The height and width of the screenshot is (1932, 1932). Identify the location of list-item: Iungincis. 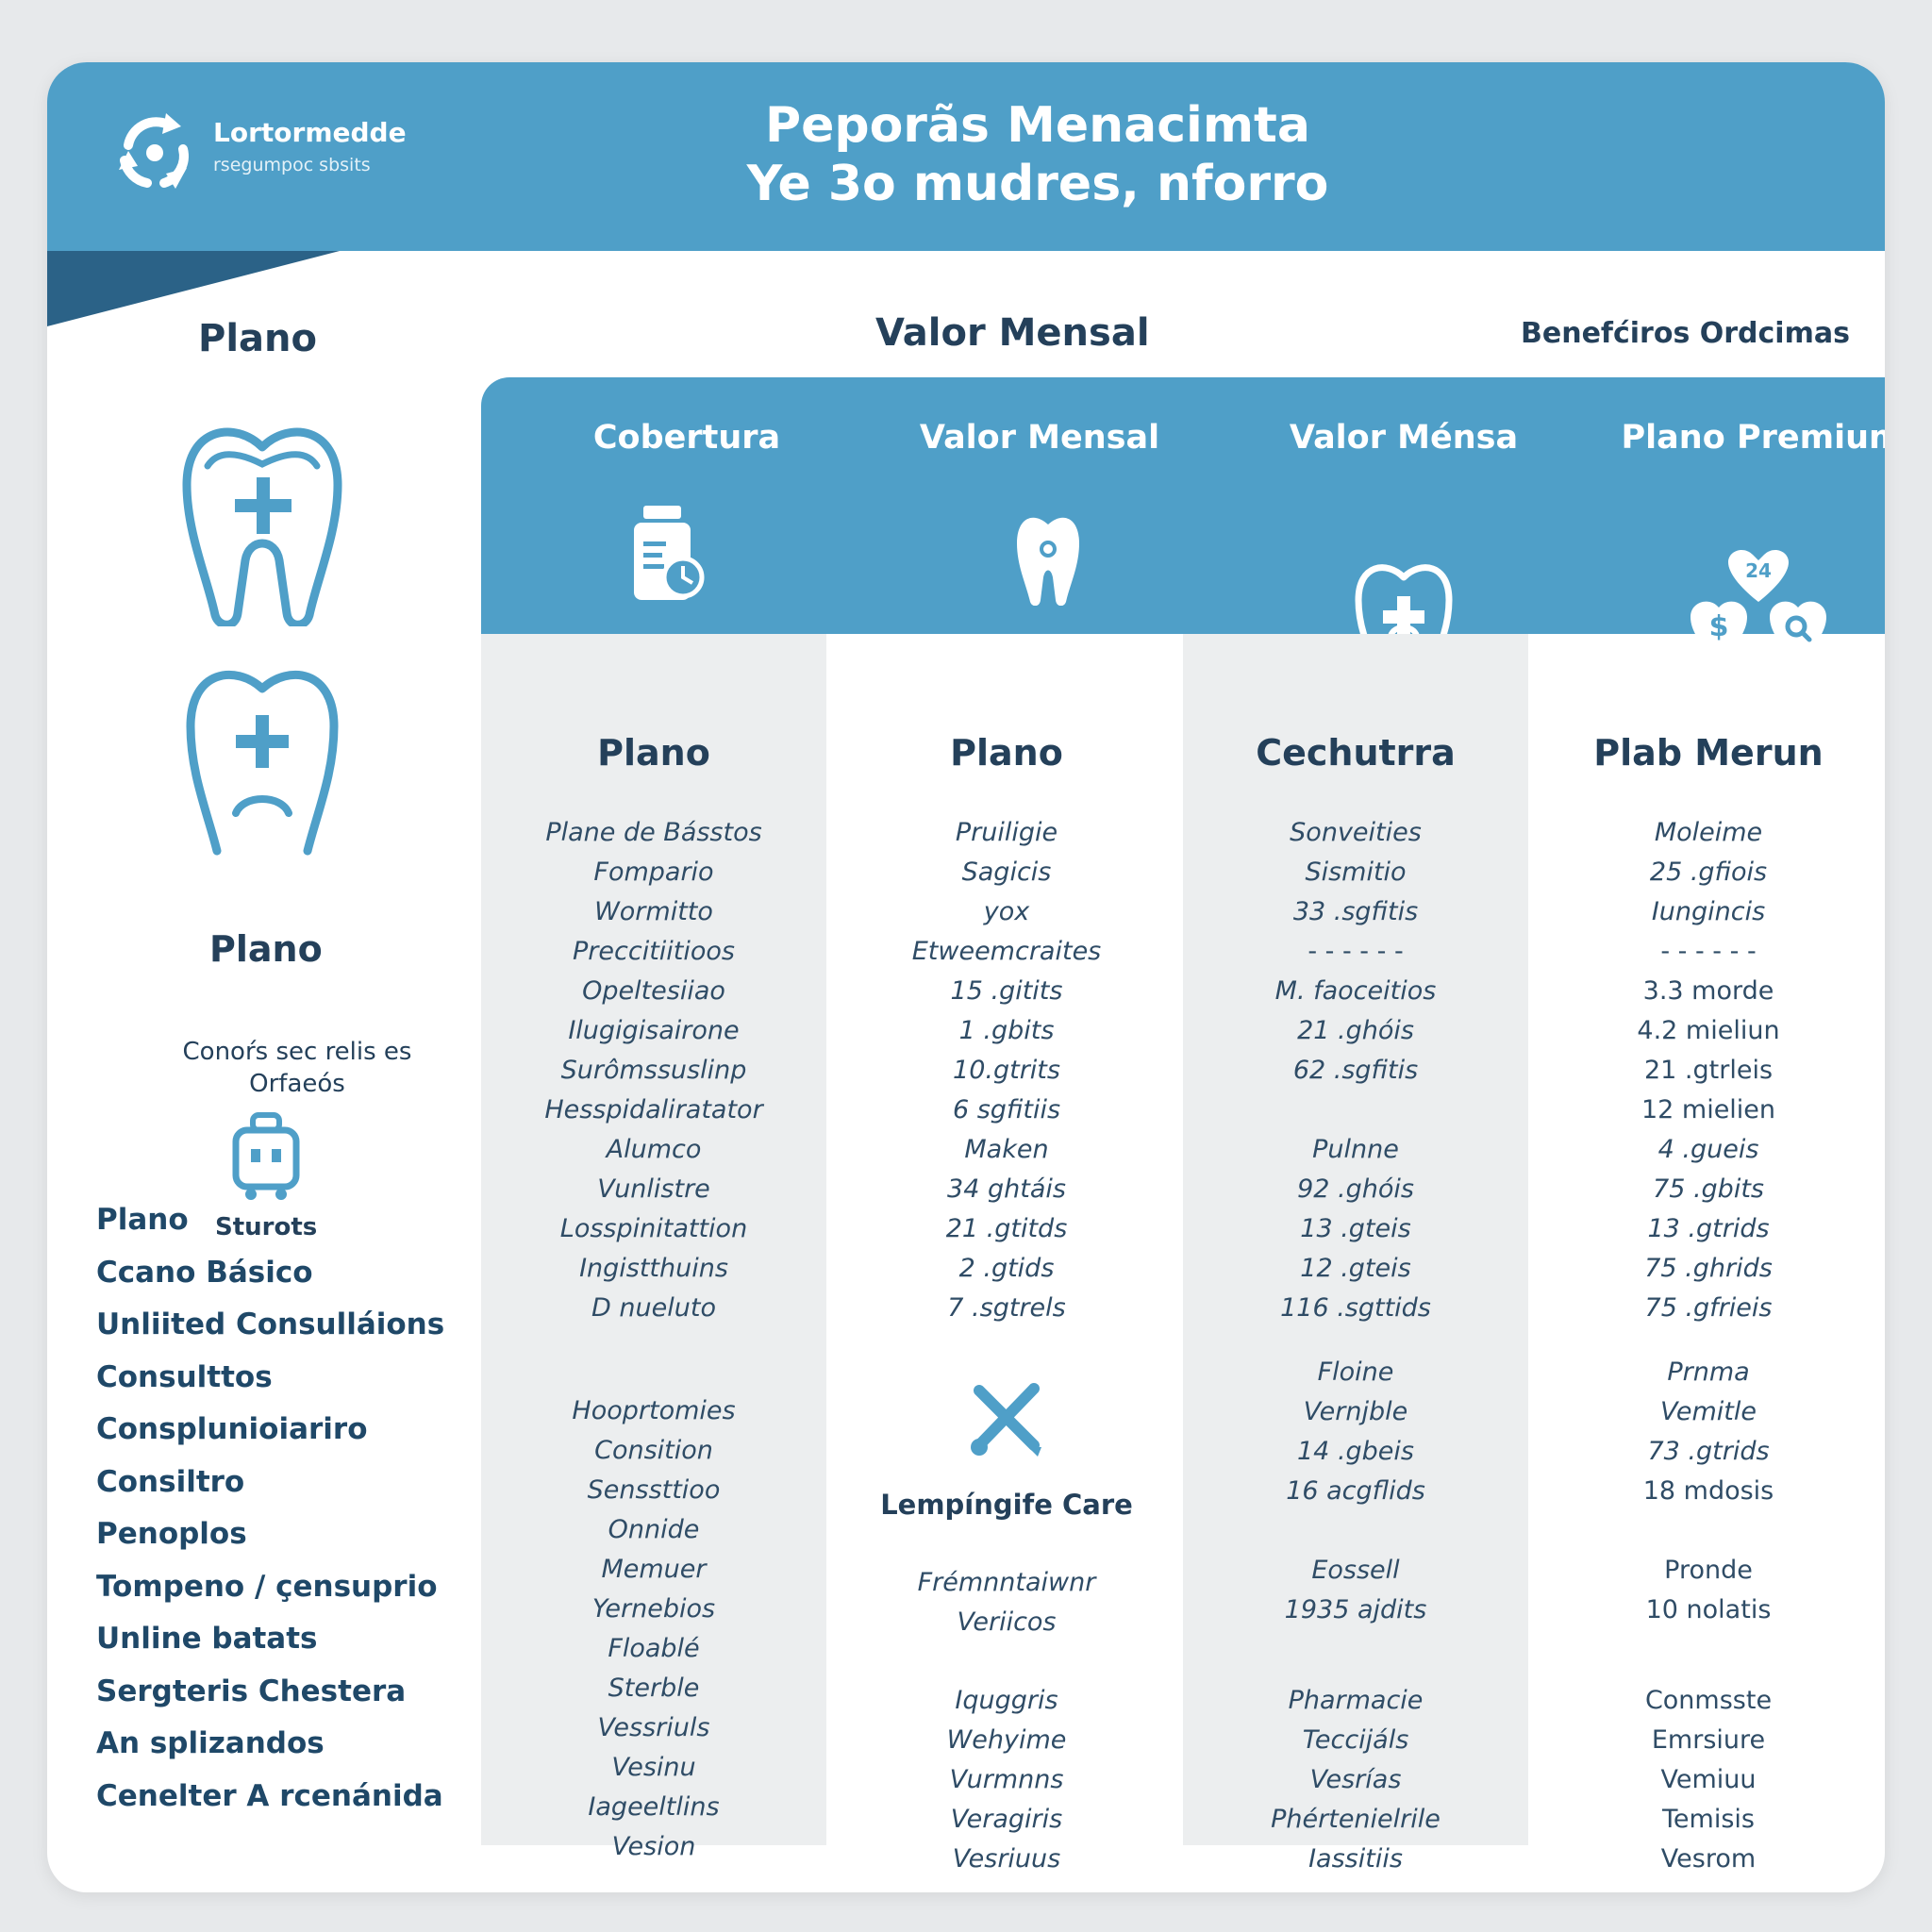
(1709, 911).